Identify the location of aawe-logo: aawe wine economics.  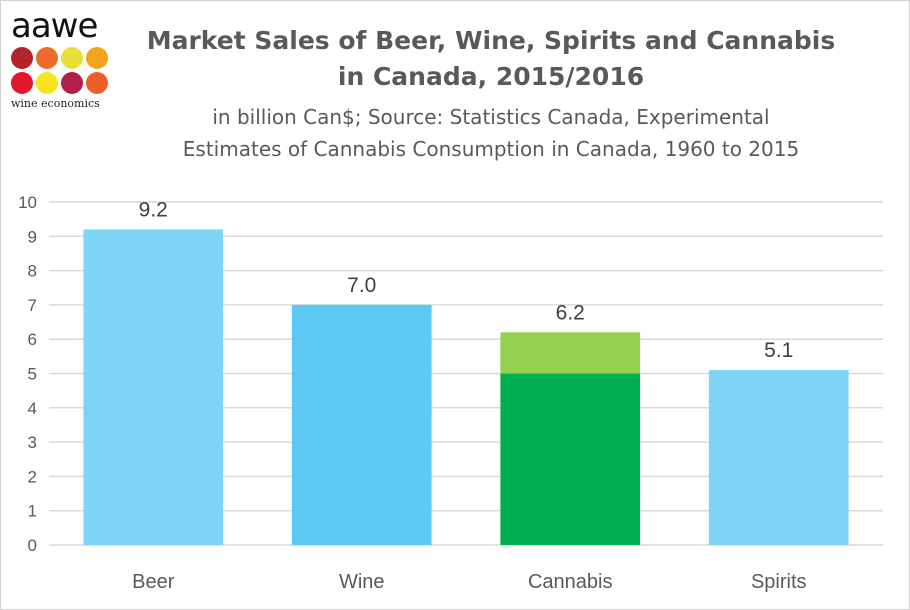
(66, 59).